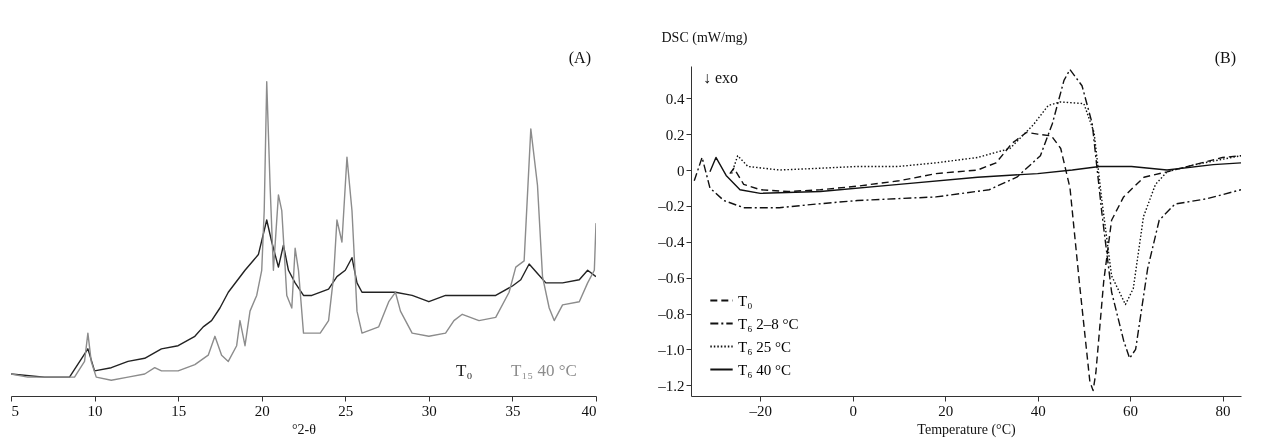 This screenshot has height=444, width=1285. I want to click on x-tick-label: 30, so click(429, 410).